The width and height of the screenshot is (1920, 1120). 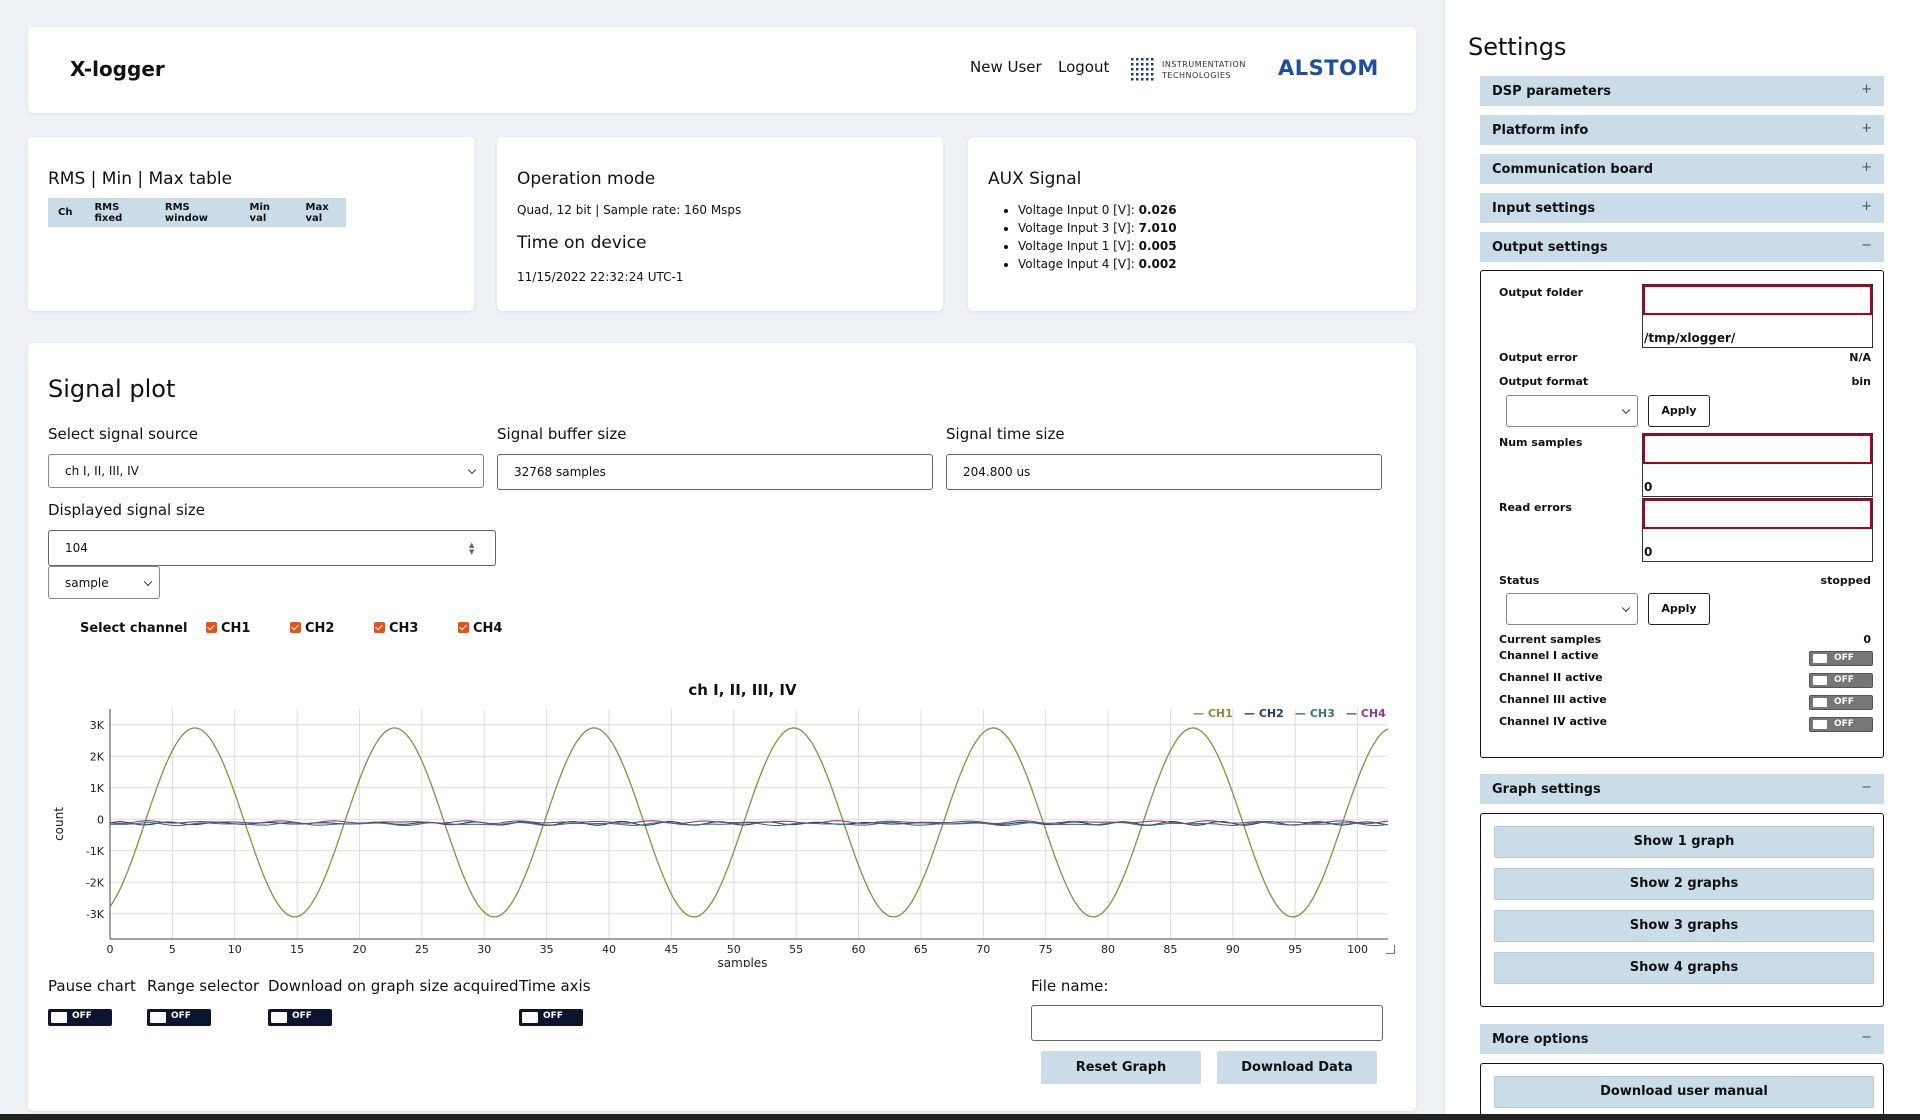 I want to click on section-output-settings: Output settings −, so click(x=1682, y=247).